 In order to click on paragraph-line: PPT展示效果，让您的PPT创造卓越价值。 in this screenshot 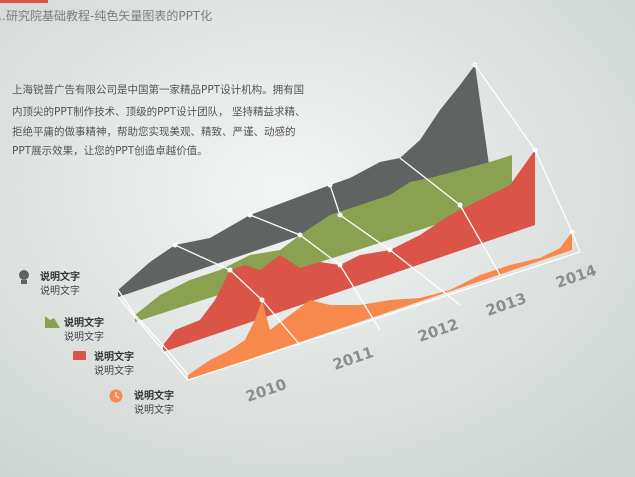, I will do `click(110, 150)`.